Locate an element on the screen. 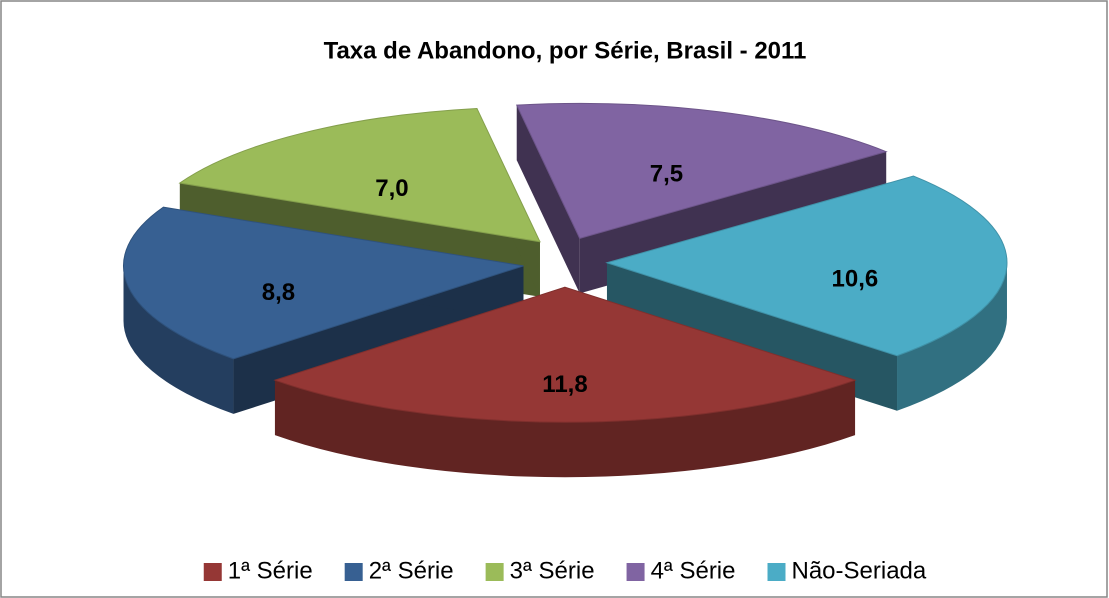  legend-label: 2ª Série is located at coordinates (411, 570).